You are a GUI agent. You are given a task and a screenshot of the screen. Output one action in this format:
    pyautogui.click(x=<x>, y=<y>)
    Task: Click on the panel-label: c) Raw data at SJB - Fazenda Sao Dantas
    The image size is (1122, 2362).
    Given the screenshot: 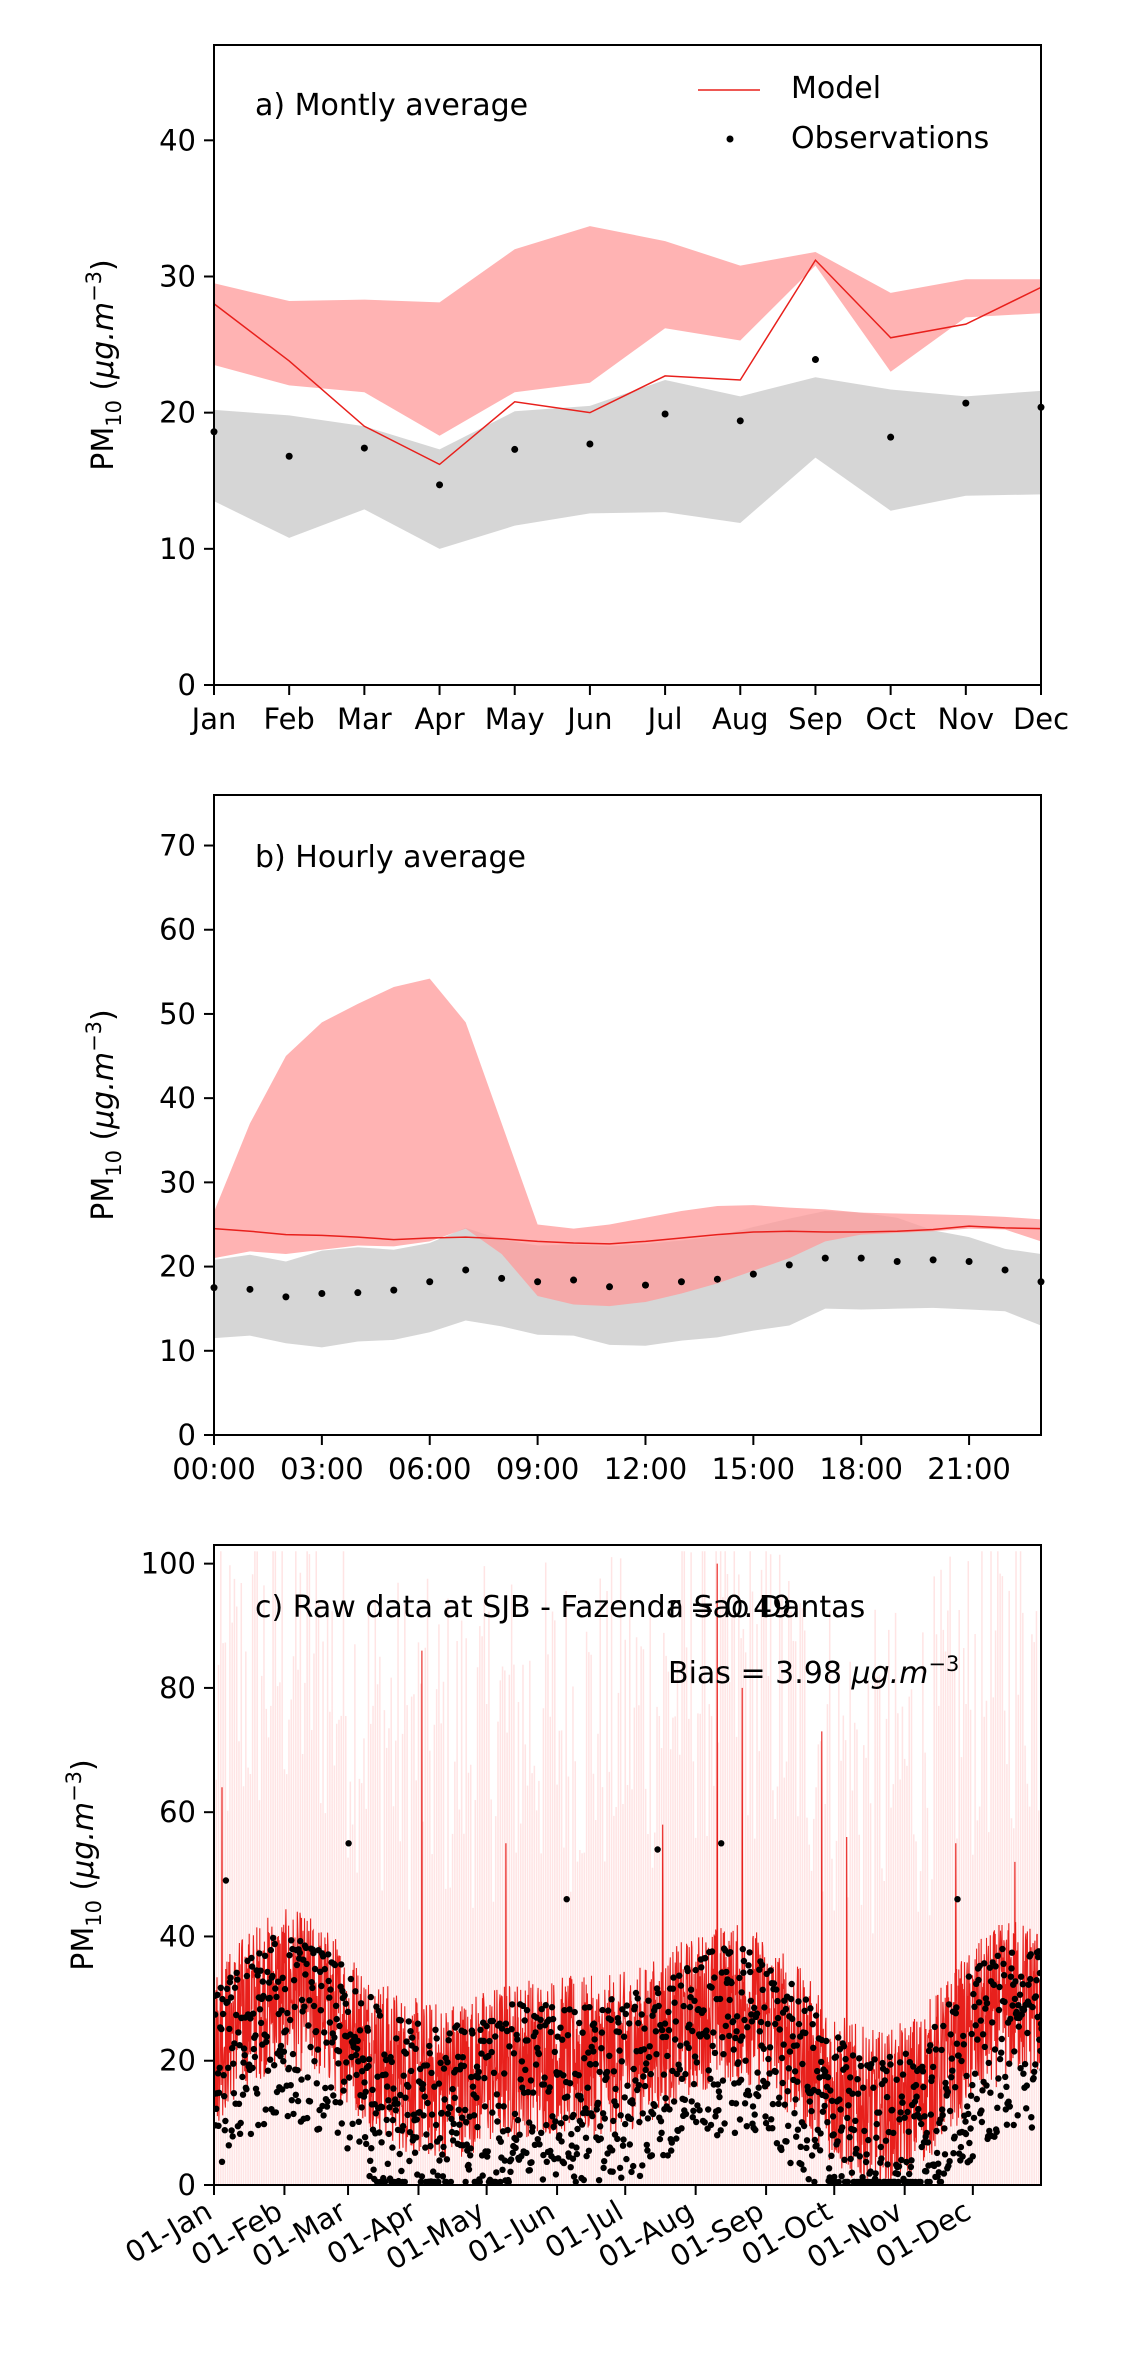 What is the action you would take?
    pyautogui.click(x=560, y=1607)
    